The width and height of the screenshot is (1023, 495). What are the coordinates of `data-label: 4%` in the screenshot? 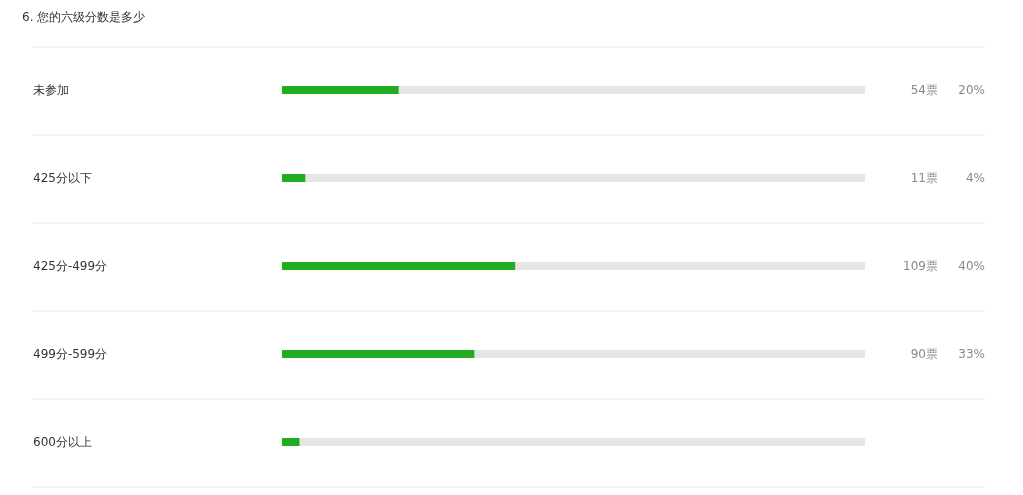 It's located at (975, 178).